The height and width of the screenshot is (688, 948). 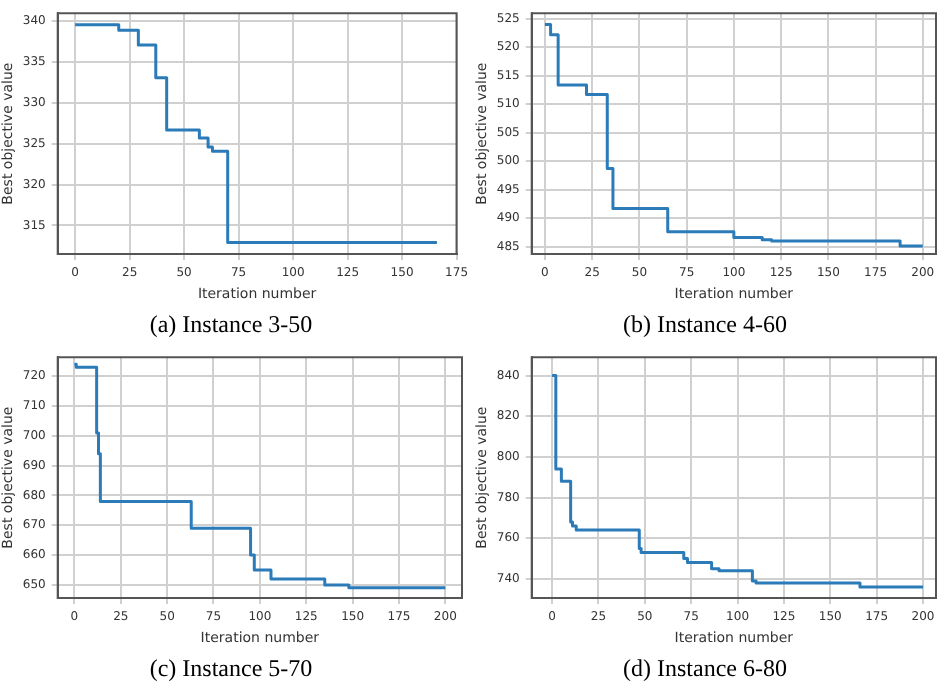 What do you see at coordinates (705, 667) in the screenshot?
I see `text: (d) Instance 6-80` at bounding box center [705, 667].